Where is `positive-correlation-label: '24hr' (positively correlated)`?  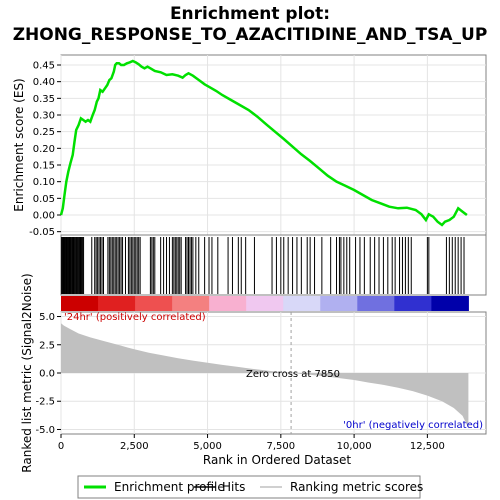
positive-correlation-label: '24hr' (positively correlated) is located at coordinates (135, 317).